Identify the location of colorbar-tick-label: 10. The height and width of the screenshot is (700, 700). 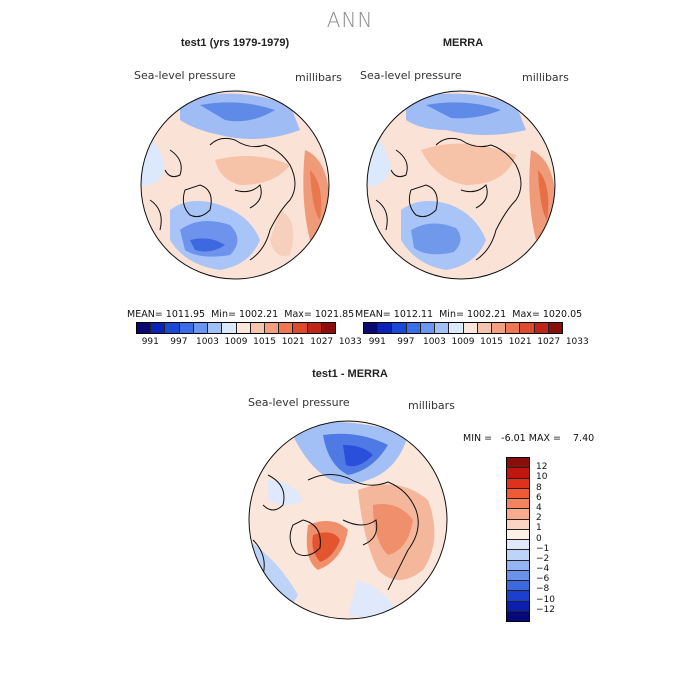
(542, 477).